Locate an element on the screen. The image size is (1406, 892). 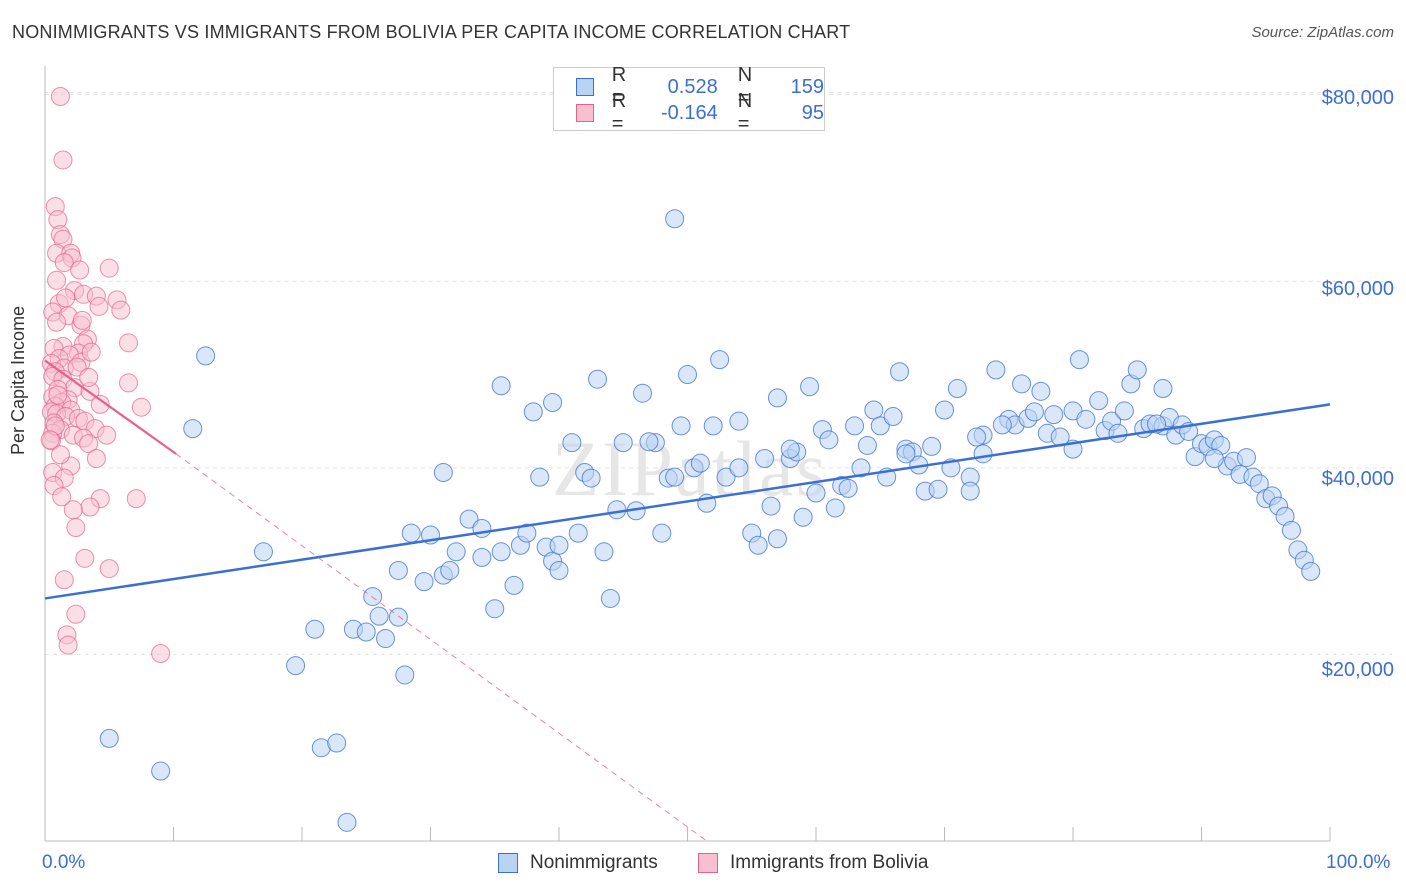
x-tick-label-end: 100.0% is located at coordinates (1358, 862).